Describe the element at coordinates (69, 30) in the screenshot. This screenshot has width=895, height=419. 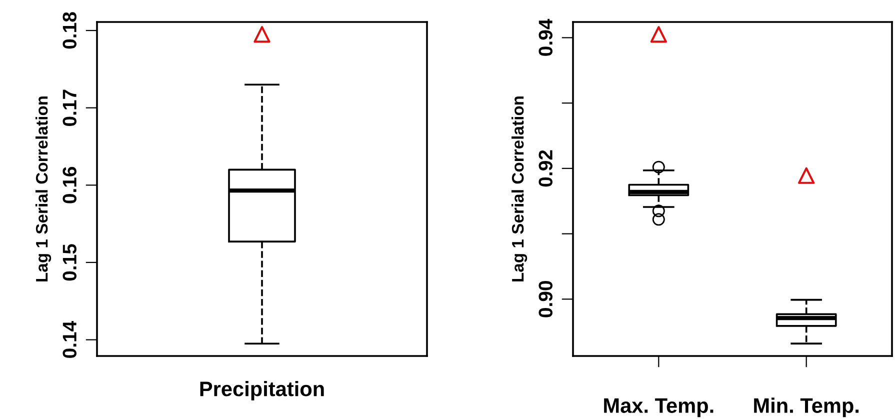
I see `y-tick-label: 0.18` at that location.